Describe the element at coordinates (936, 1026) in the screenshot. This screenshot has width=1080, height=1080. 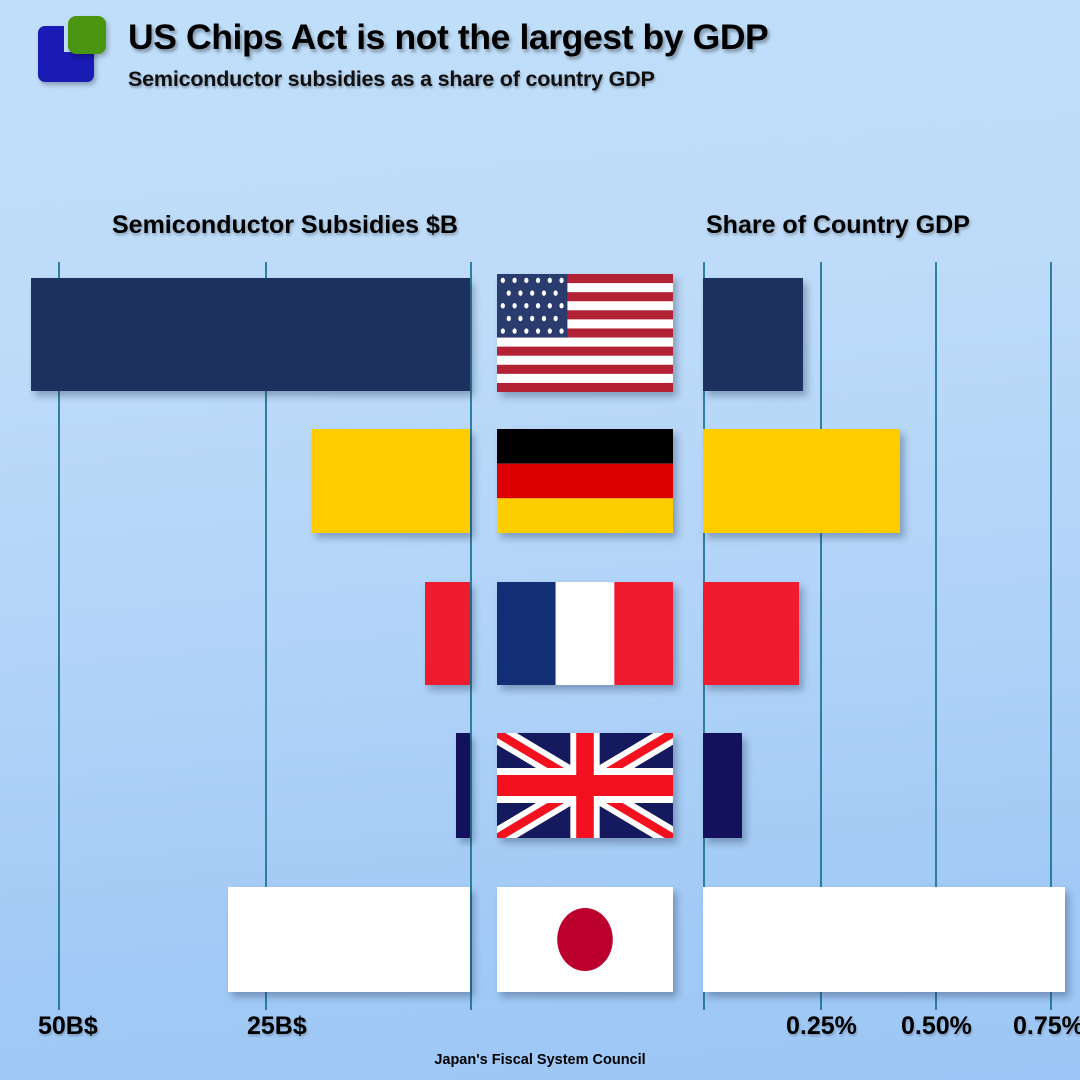
I see `axis-tick-right-0.50%: 0.50%` at that location.